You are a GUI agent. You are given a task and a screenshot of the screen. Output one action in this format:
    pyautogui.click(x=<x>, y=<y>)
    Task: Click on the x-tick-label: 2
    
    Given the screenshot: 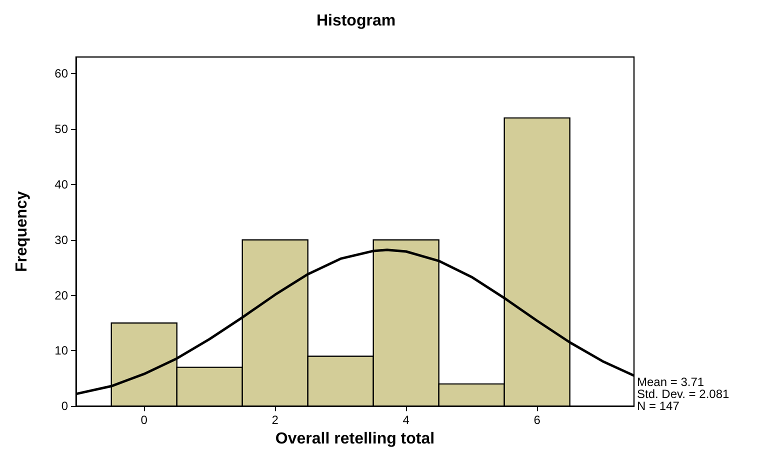 What is the action you would take?
    pyautogui.click(x=275, y=420)
    